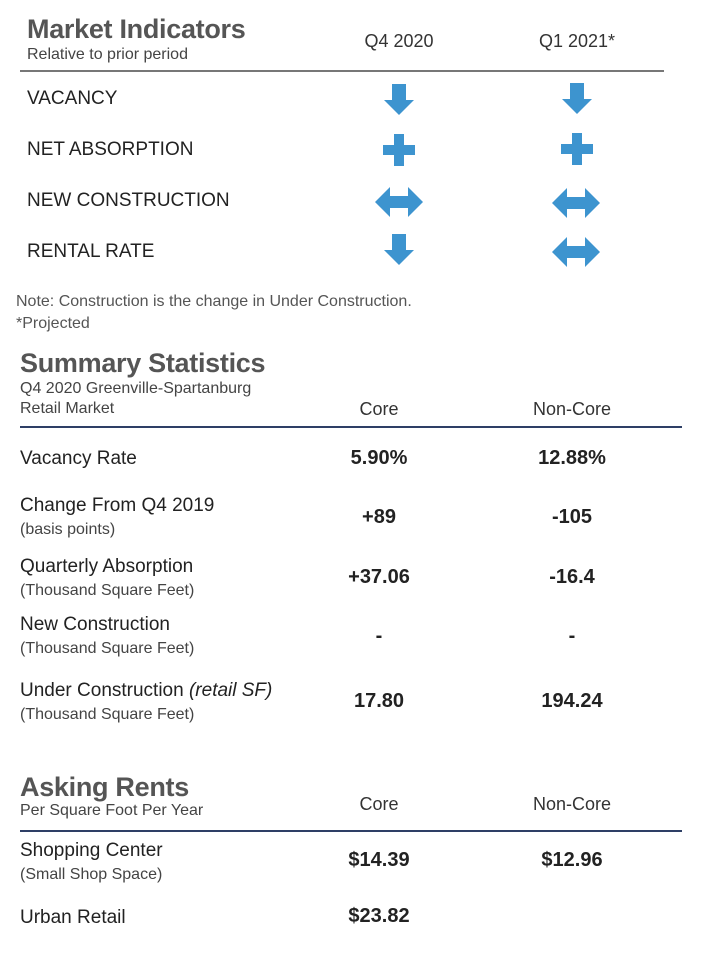  Describe the element at coordinates (91, 850) in the screenshot. I see `row-label-shopping-center: Shopping Center` at that location.